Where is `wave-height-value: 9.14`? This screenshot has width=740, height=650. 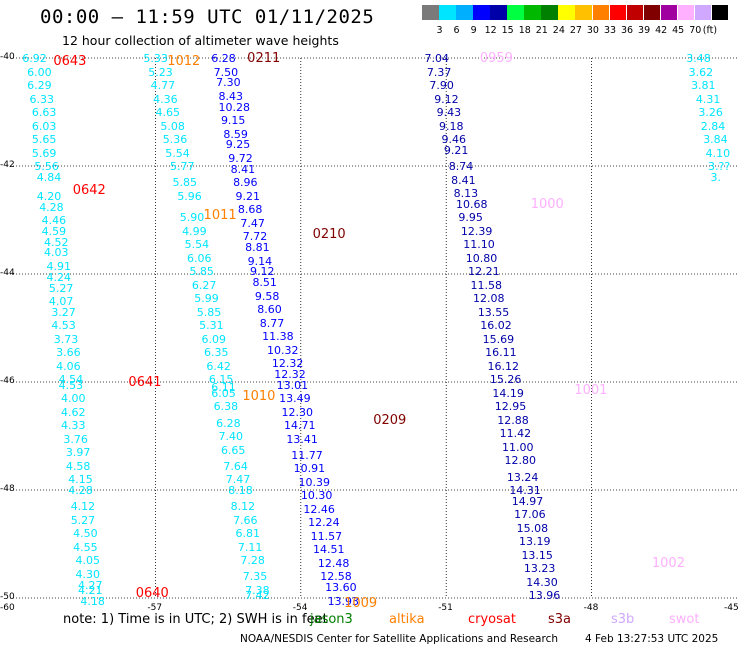 wave-height-value: 9.14 is located at coordinates (260, 261).